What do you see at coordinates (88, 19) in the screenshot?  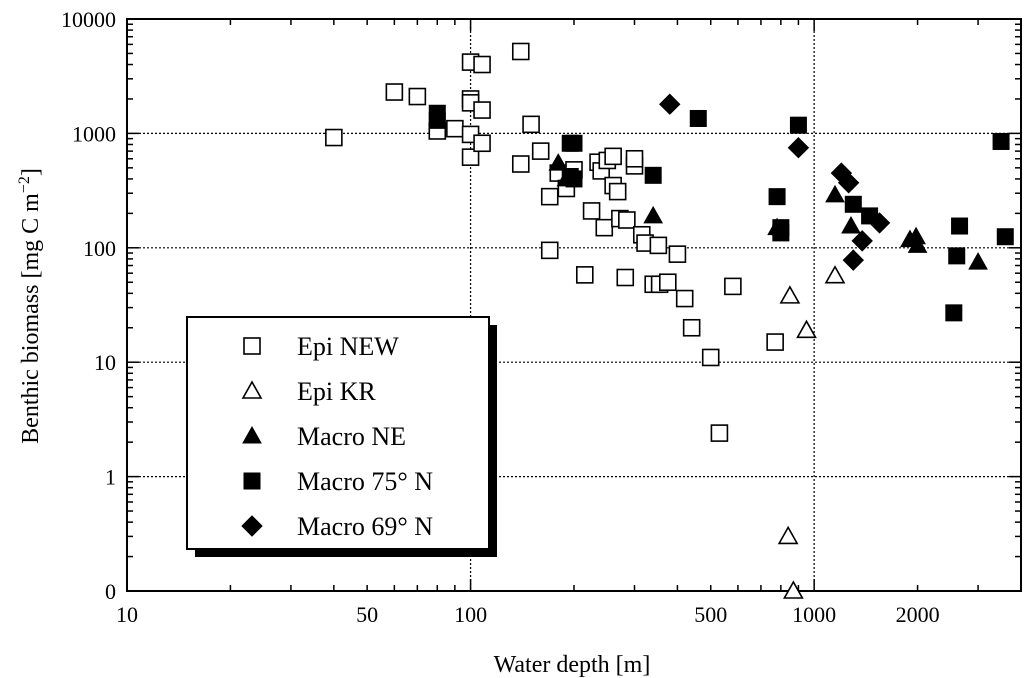 I see `y-tick-label: 10000` at bounding box center [88, 19].